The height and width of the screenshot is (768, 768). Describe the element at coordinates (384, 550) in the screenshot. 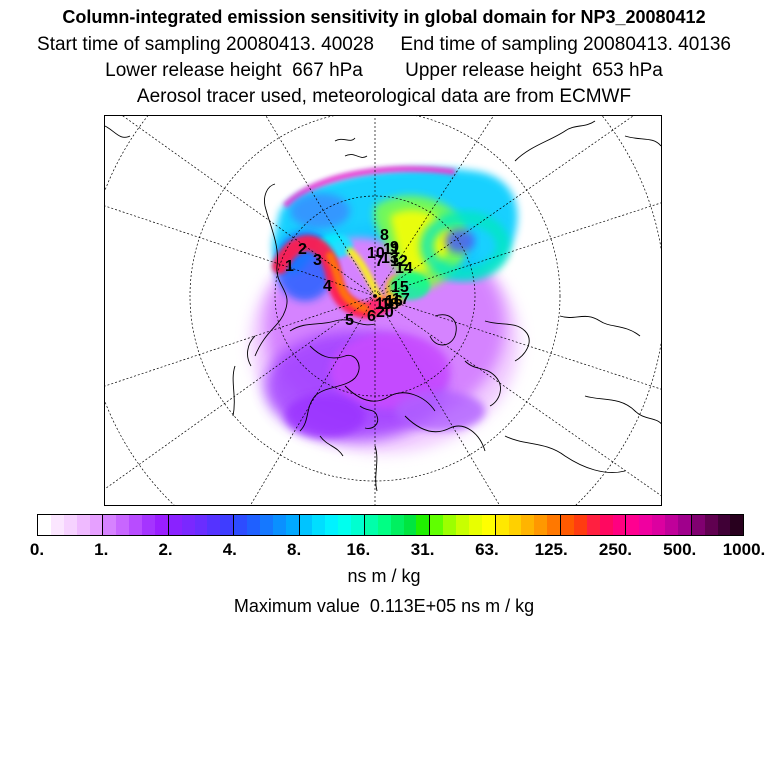

I see `colorbar-tick-labels: 0. 1. 2. 4. 8. 16. 31. 63. 125. 250. 500. 1000.` at that location.